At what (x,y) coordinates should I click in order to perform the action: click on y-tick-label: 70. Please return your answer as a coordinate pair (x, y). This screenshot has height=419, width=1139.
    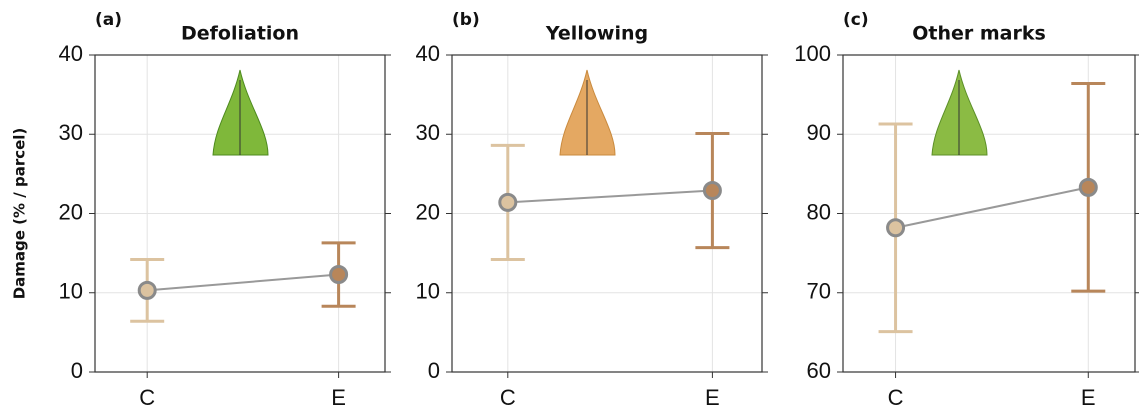
    Looking at the image, I should click on (819, 291).